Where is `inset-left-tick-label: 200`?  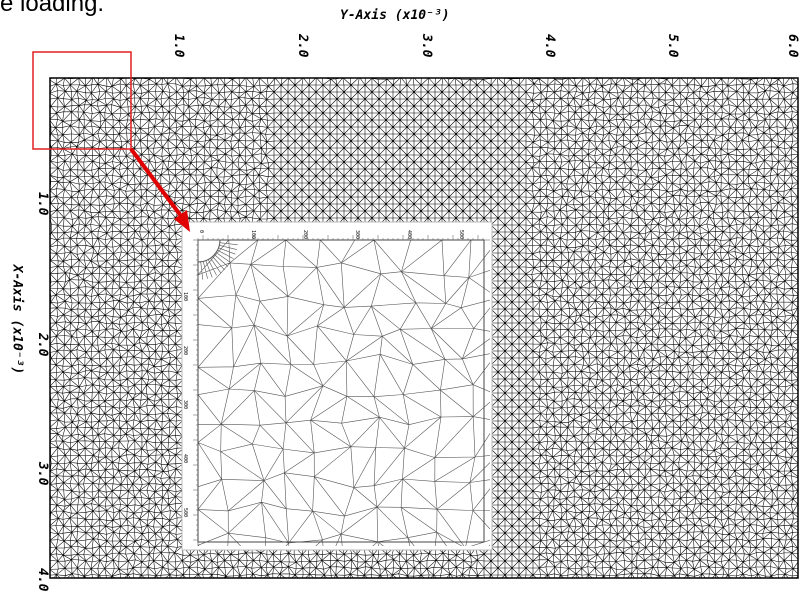 inset-left-tick-label: 200 is located at coordinates (185, 350).